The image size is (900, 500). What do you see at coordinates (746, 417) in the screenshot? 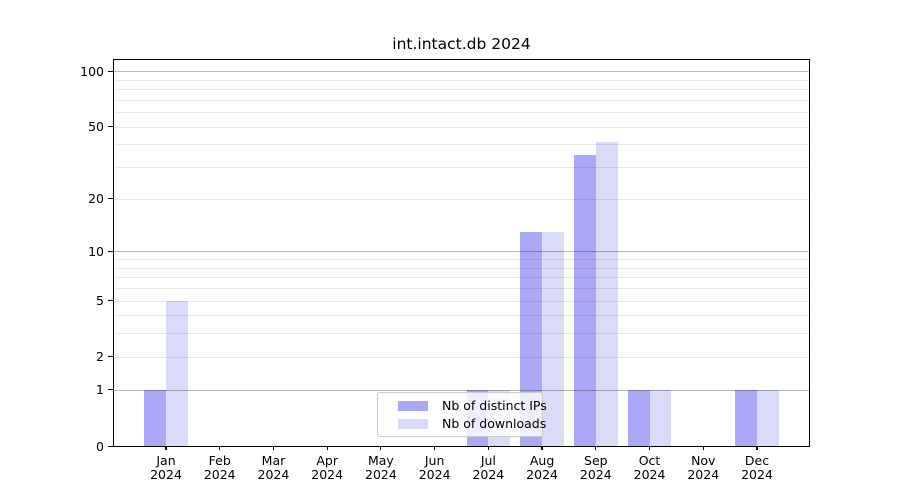
I see `bar-distinct-ips-dec` at bounding box center [746, 417].